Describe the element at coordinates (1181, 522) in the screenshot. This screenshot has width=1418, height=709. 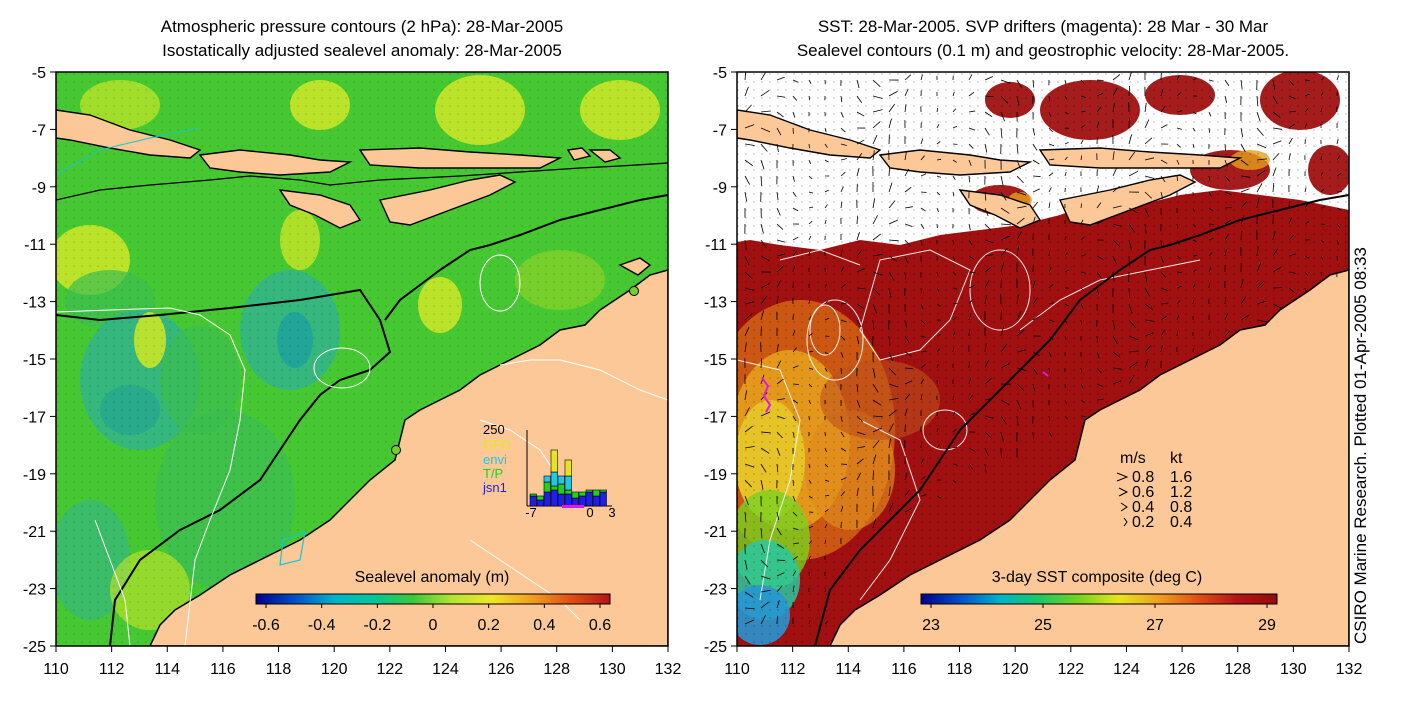
I see `velocity-legend-kt: 0.4` at that location.